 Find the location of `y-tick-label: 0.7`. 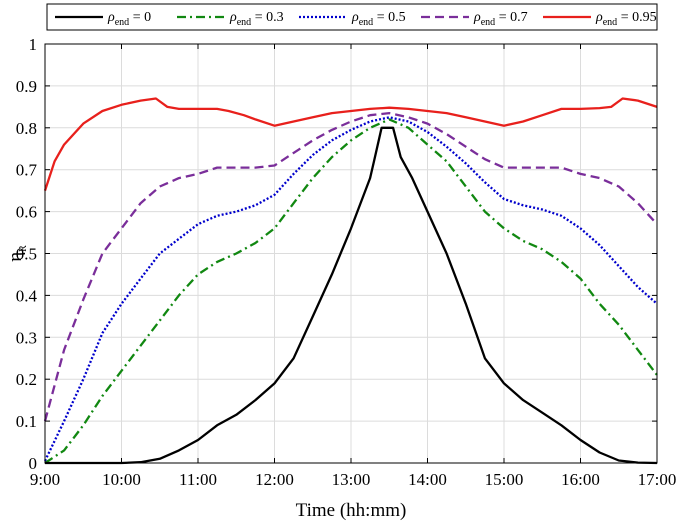

y-tick-label: 0.7 is located at coordinates (27, 170).